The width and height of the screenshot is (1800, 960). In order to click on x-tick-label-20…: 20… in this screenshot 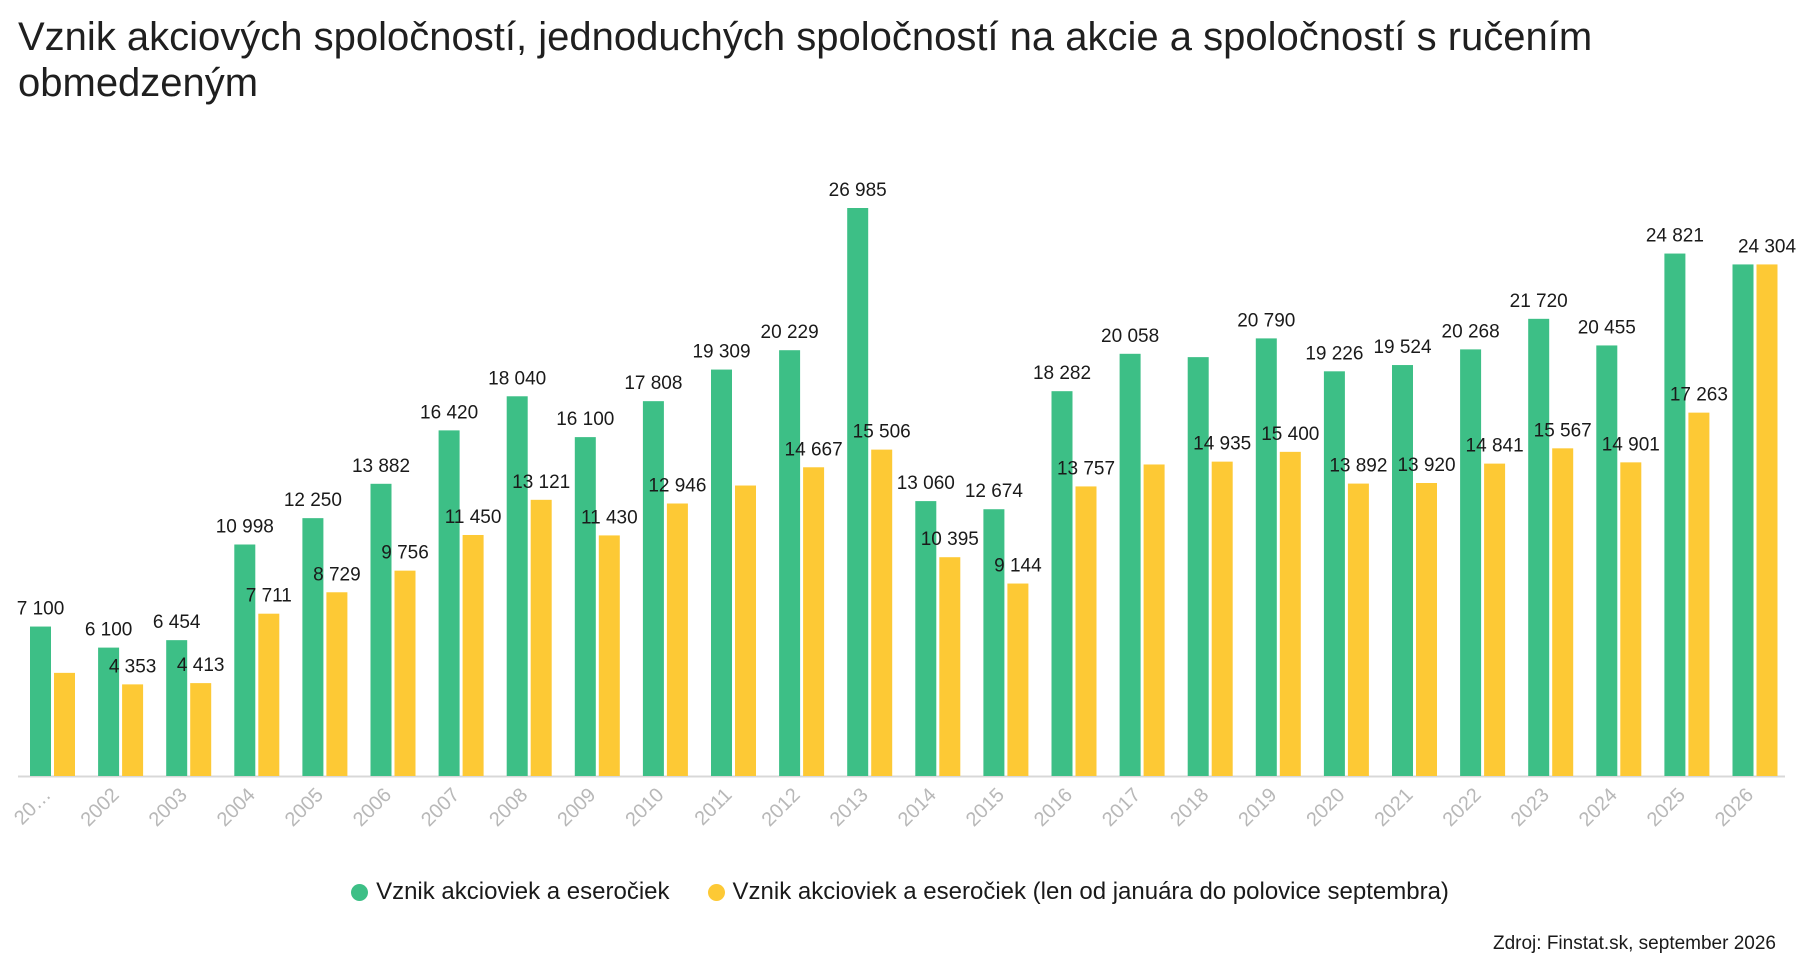, I will do `click(32, 806)`.